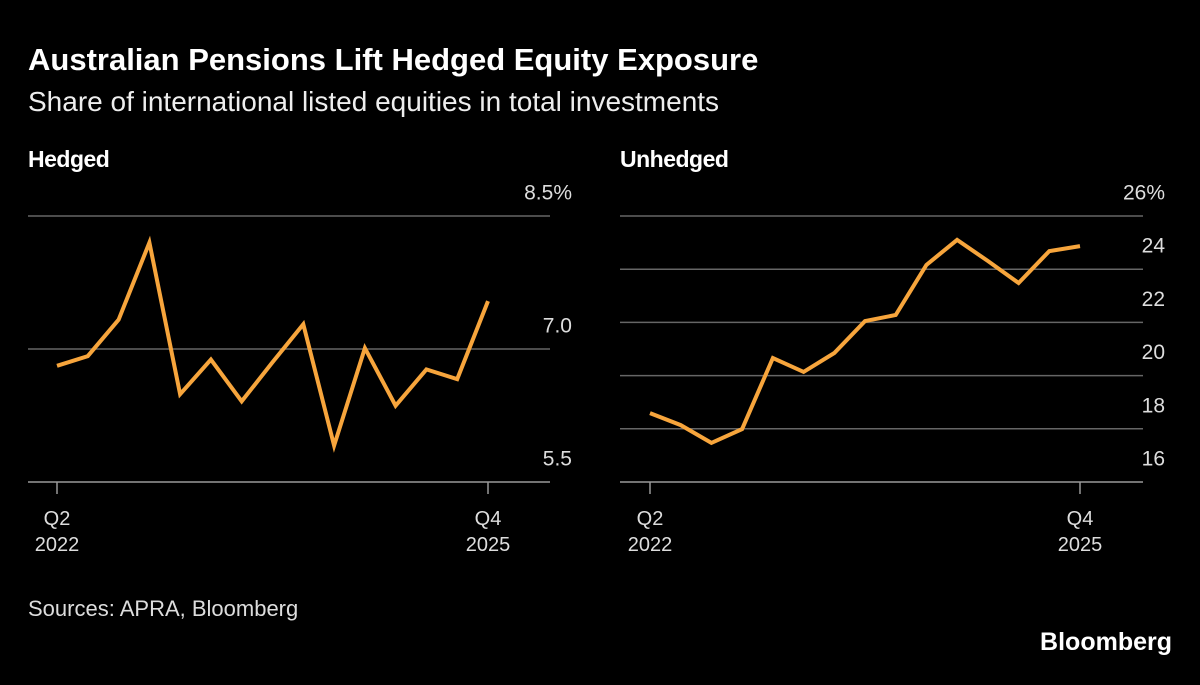  I want to click on y-tick-label: 16, so click(1153, 459).